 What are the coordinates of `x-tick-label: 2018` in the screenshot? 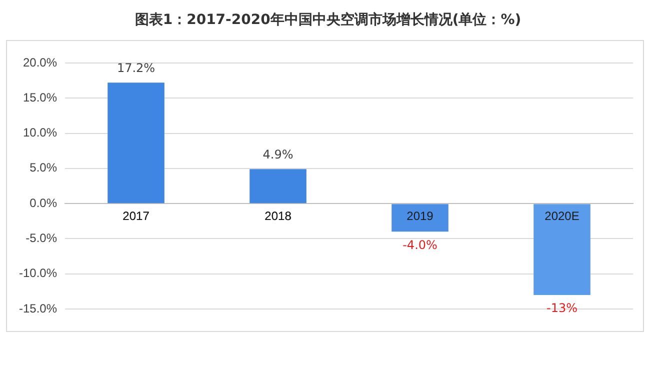 It's located at (278, 216).